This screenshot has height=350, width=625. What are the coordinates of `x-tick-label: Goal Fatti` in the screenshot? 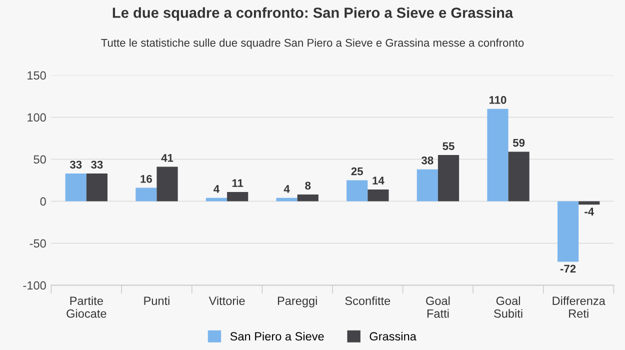 It's located at (438, 307).